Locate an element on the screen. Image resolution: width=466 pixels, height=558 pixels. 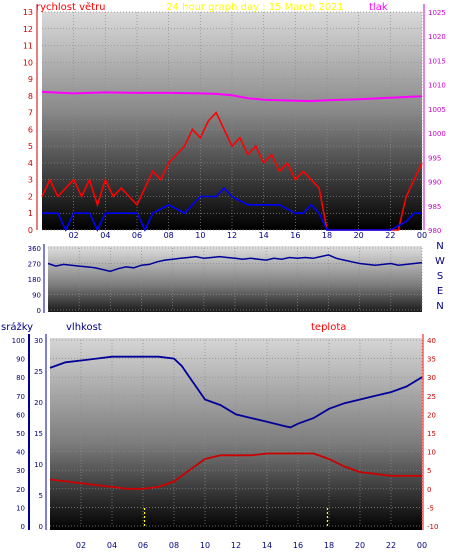
bottom-humidity-ticks: 0 5 10 15 20 25 30 is located at coordinates (38, 434).